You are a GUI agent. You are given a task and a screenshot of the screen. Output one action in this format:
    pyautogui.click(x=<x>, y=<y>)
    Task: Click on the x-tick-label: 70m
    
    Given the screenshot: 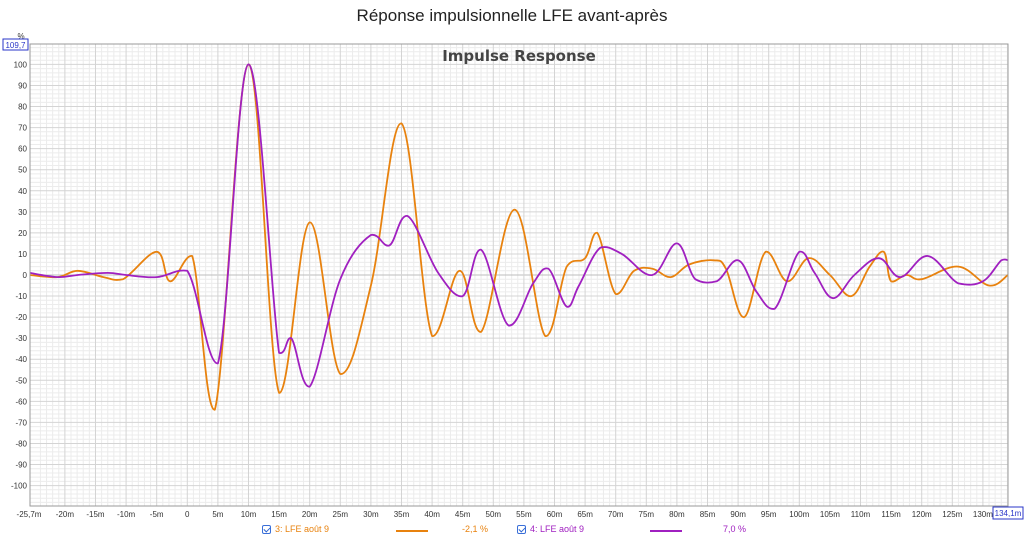 What is the action you would take?
    pyautogui.click(x=616, y=514)
    